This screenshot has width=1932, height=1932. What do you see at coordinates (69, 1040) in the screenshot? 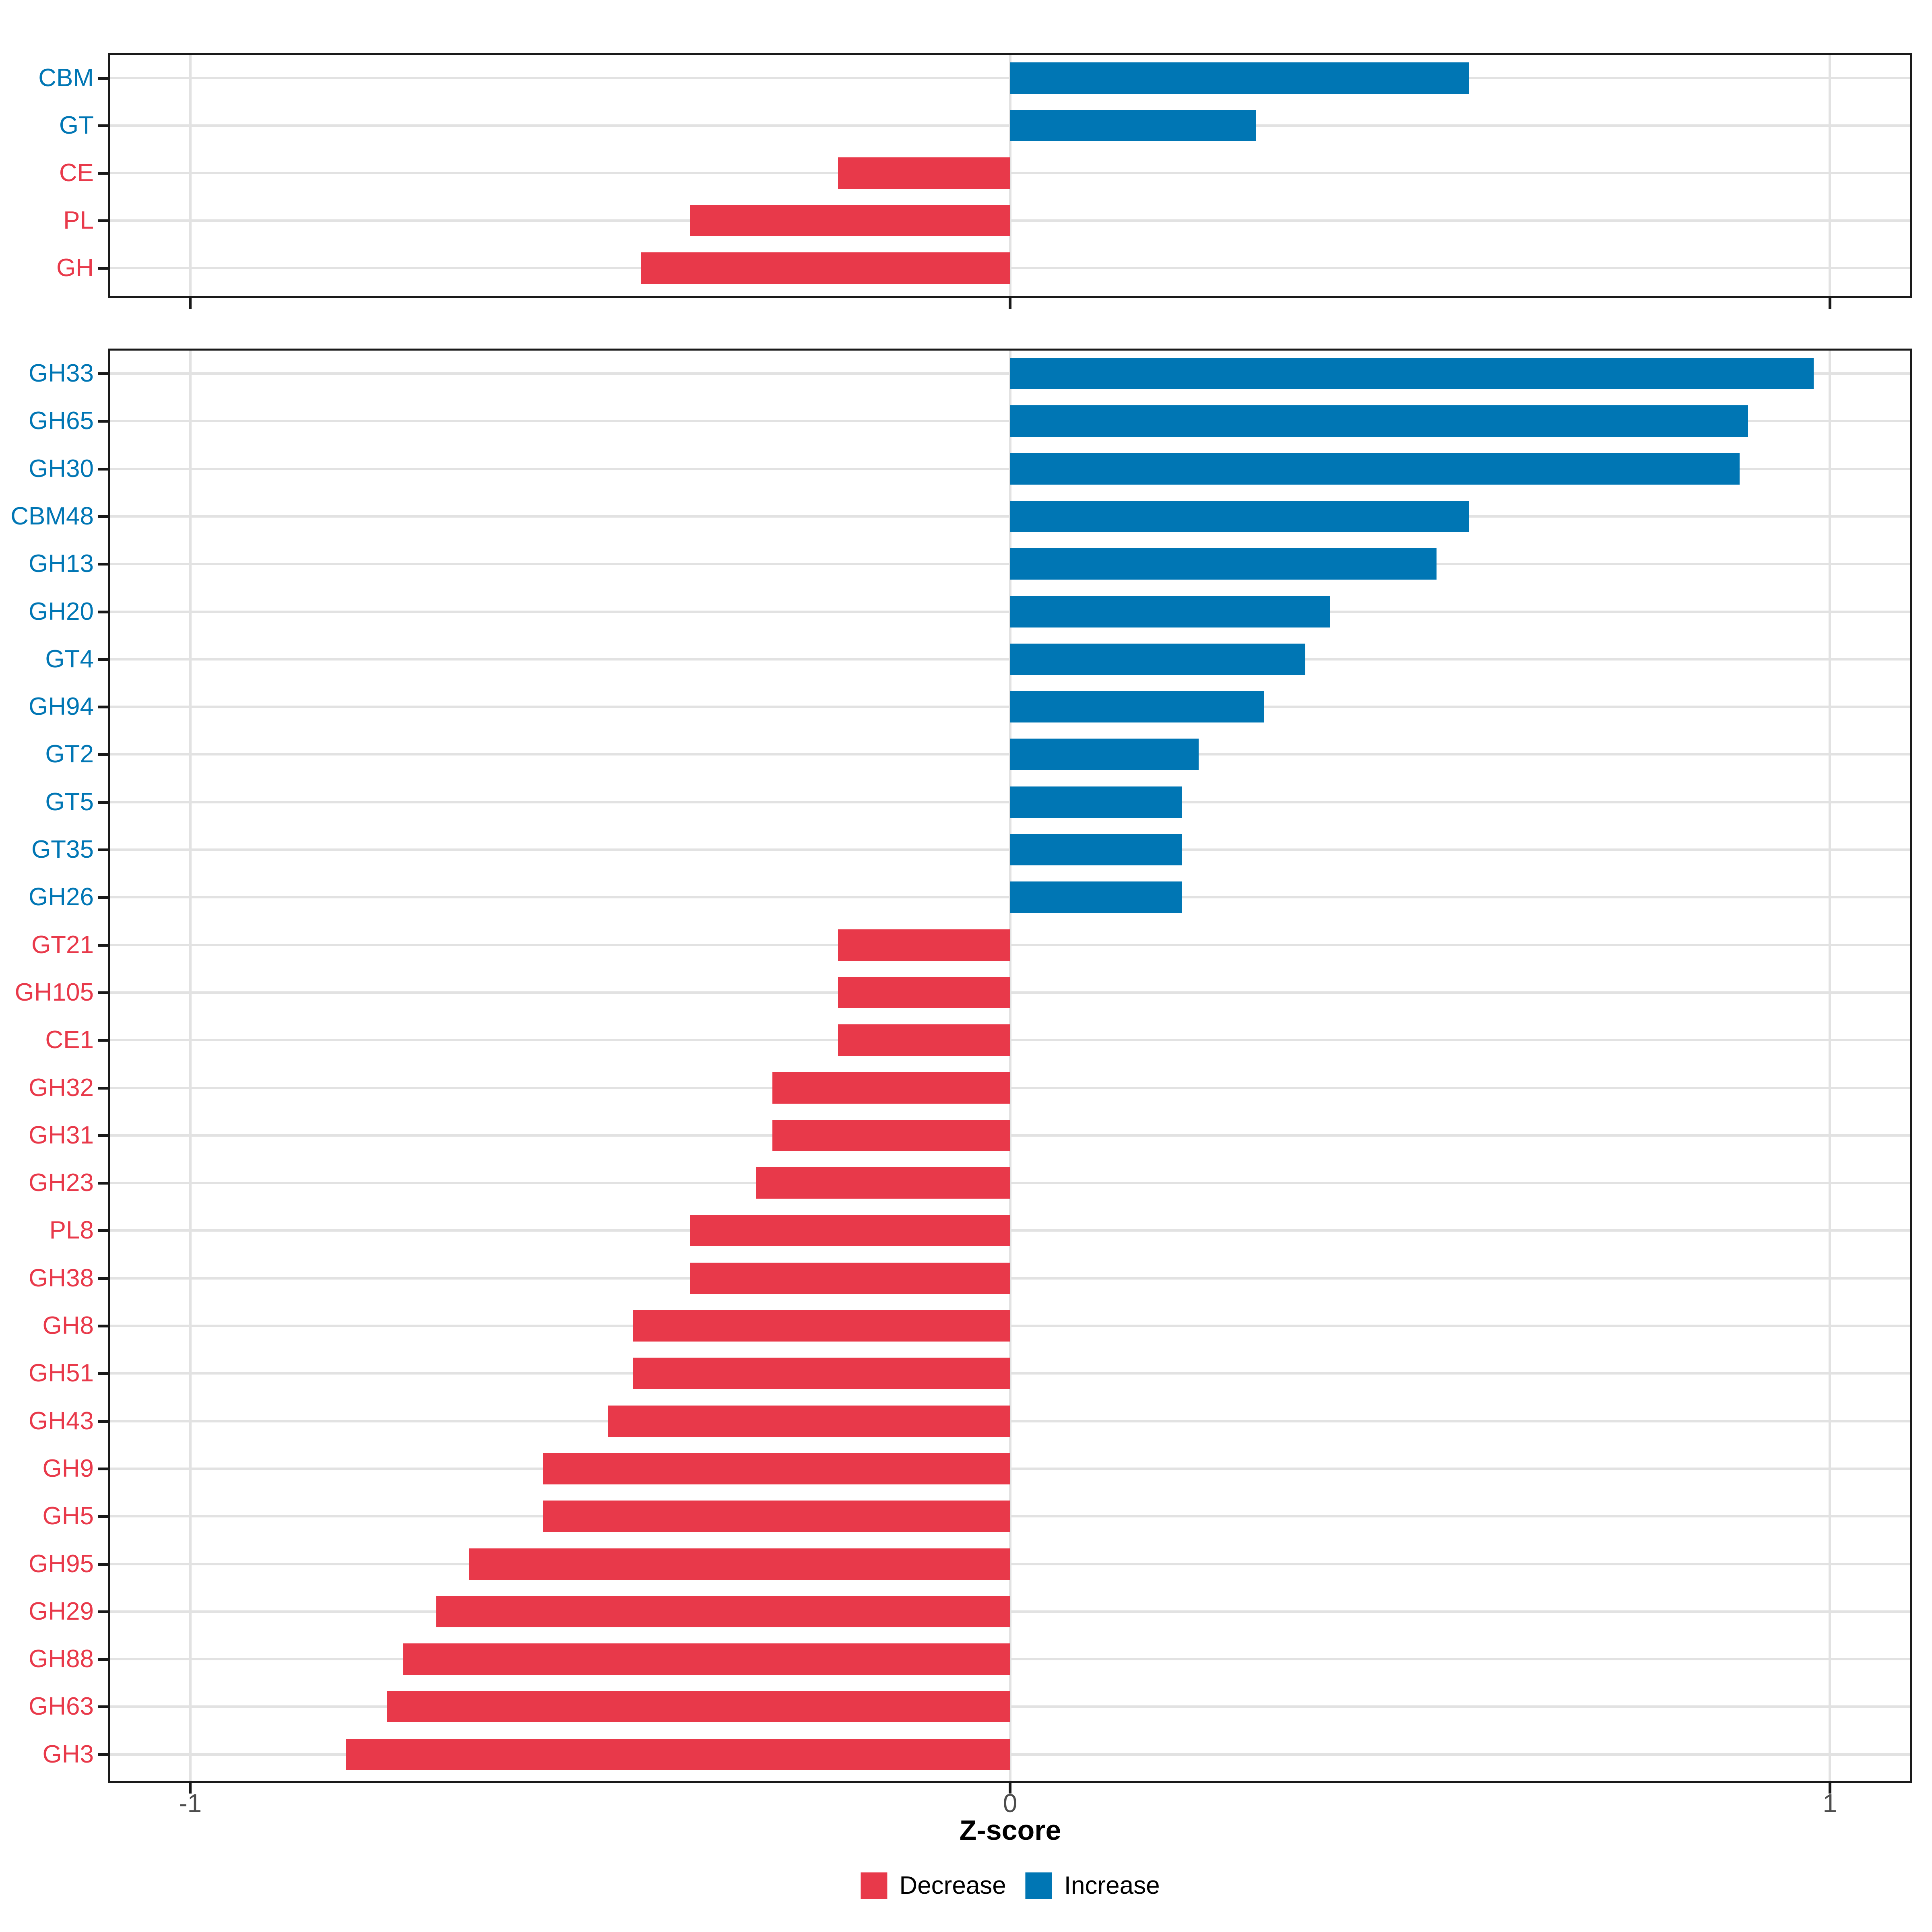
I see `category-label-CE1: CE1` at bounding box center [69, 1040].